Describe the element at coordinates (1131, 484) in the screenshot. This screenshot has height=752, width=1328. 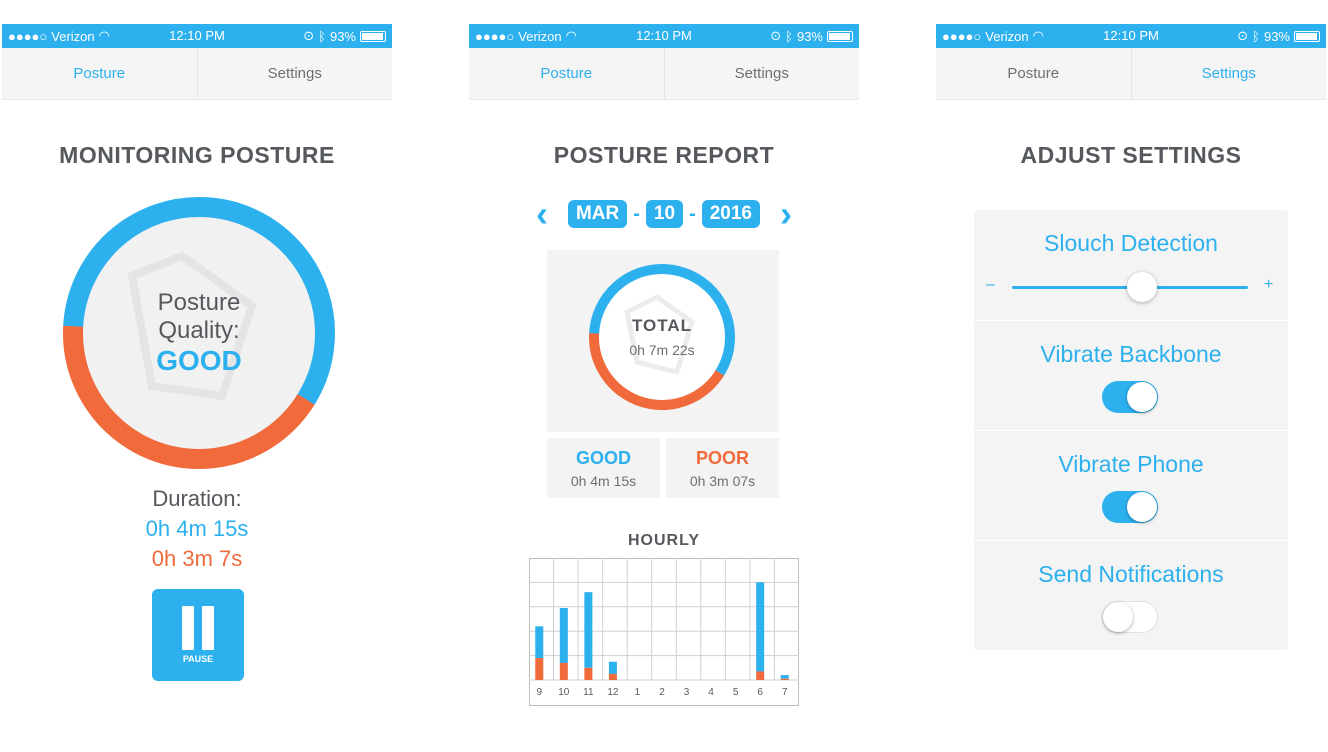
I see `setting-vibrate-phone: Vibrate Phone` at that location.